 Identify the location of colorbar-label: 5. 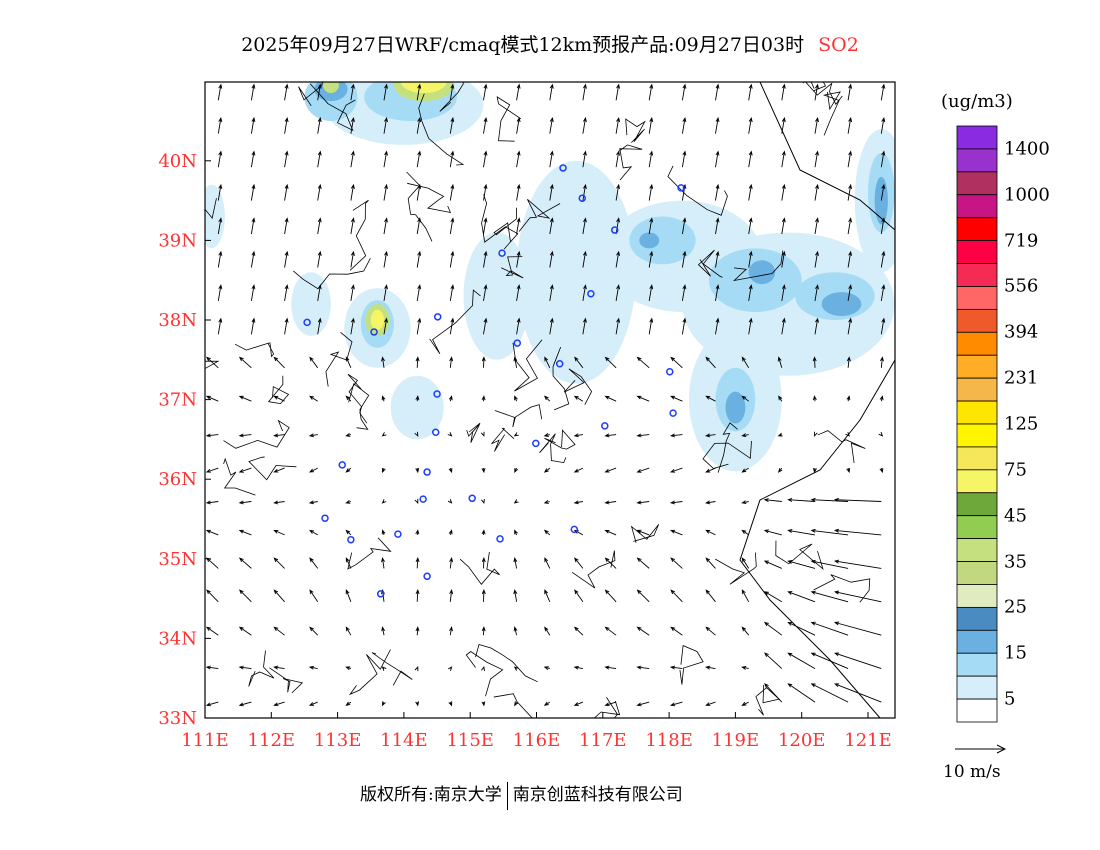
(1010, 699).